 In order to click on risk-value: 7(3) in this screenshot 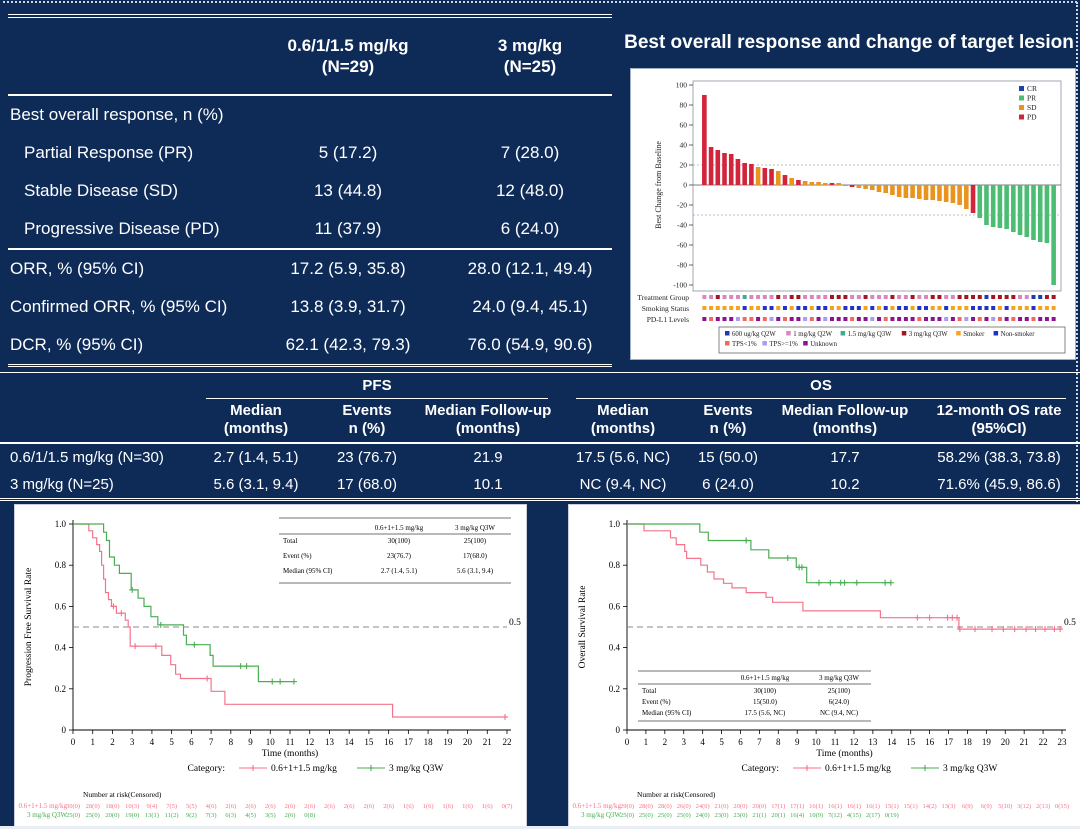, I will do `click(211, 815)`.